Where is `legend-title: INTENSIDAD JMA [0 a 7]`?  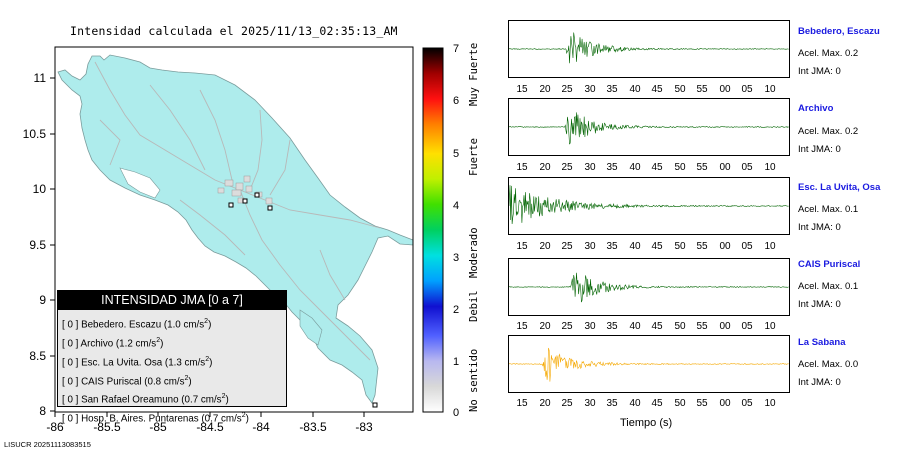 legend-title: INTENSIDAD JMA [0 a 7] is located at coordinates (172, 300).